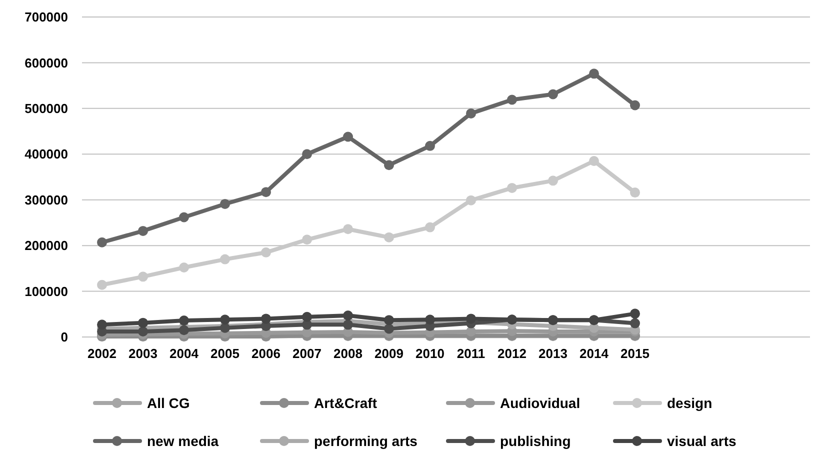 This screenshot has height=451, width=818. What do you see at coordinates (389, 353) in the screenshot?
I see `x-tick-label: 2009` at bounding box center [389, 353].